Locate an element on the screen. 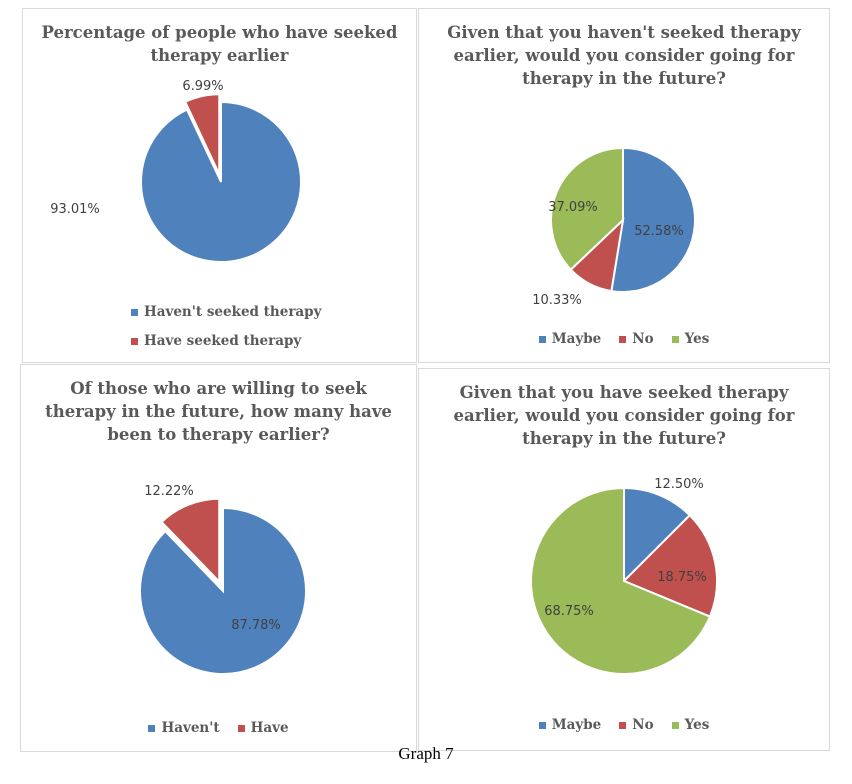  pie-chart: 52.58% 10.33% 37.09% is located at coordinates (614, 227).